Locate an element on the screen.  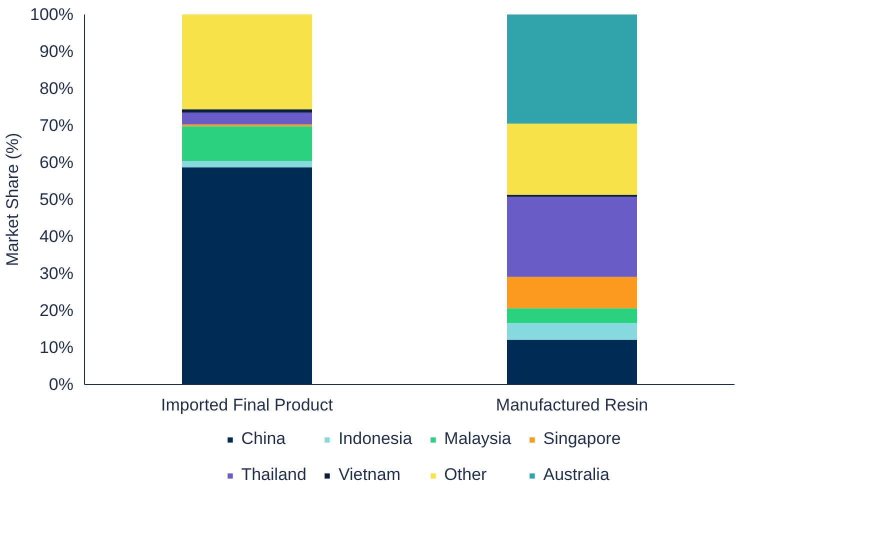
y-axis-title: Market Share (%) is located at coordinates (12, 199).